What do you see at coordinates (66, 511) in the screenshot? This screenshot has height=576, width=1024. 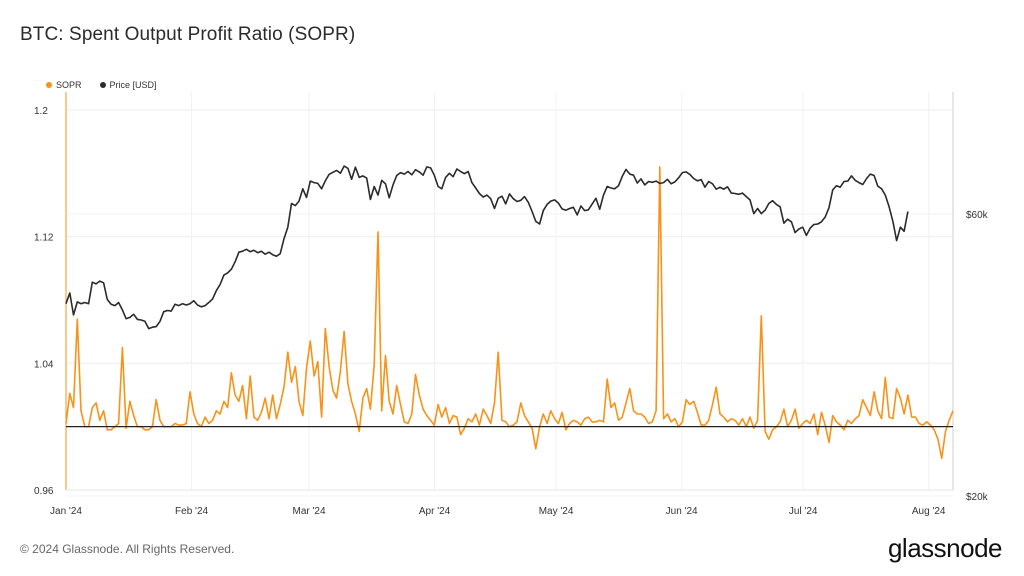 I see `x-tick-label: Jan '24` at bounding box center [66, 511].